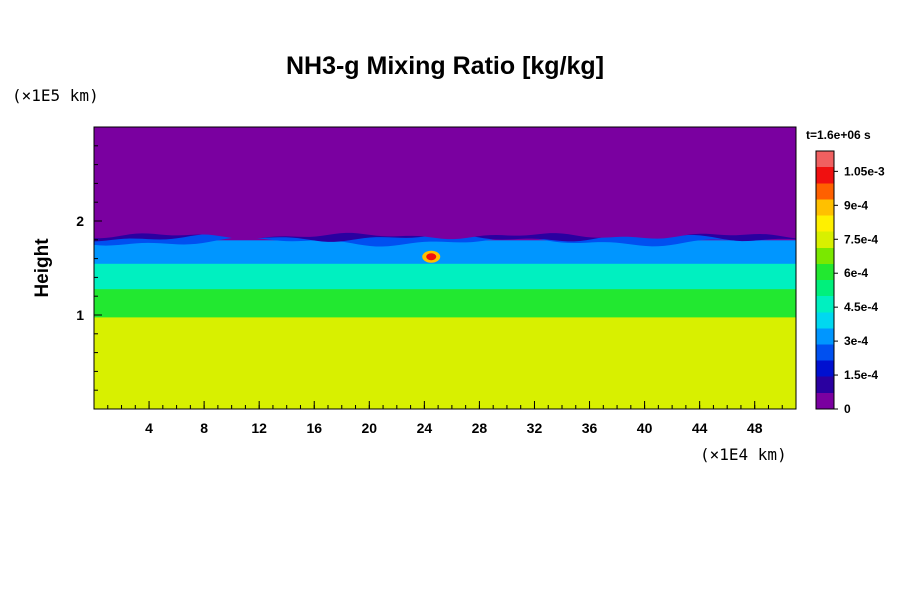 This screenshot has height=600, width=900. I want to click on x-tick-label: 8, so click(204, 428).